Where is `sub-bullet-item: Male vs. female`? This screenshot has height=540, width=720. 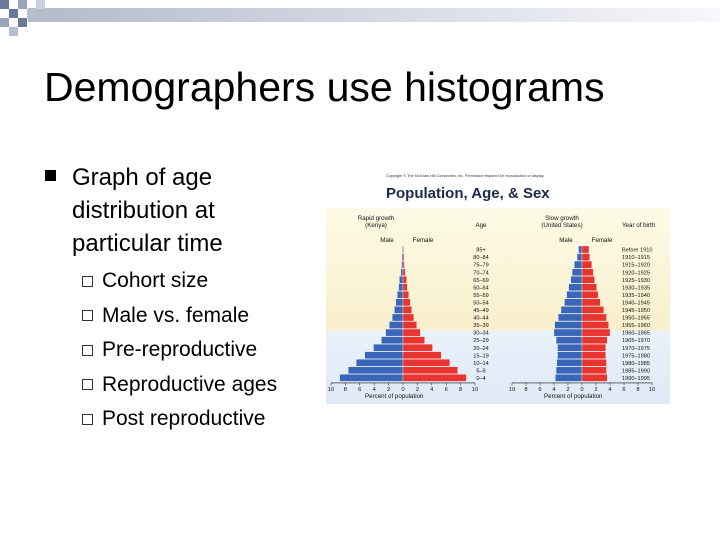 sub-bullet-item: Male vs. female is located at coordinates (179, 316).